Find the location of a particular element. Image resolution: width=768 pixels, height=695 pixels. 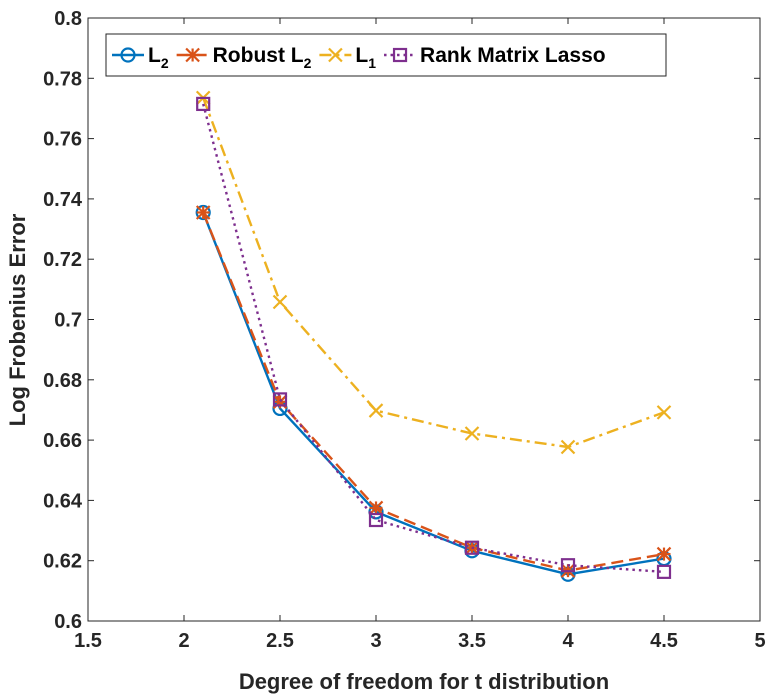

y-tick-label: 0.62 is located at coordinates (62, 562).